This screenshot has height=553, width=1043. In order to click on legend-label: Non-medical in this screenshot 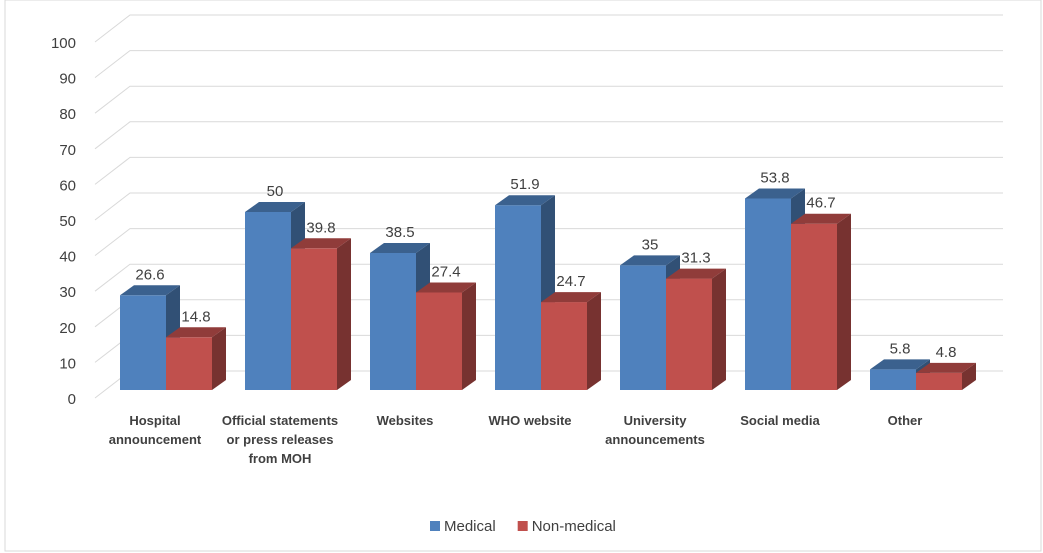, I will do `click(574, 526)`.